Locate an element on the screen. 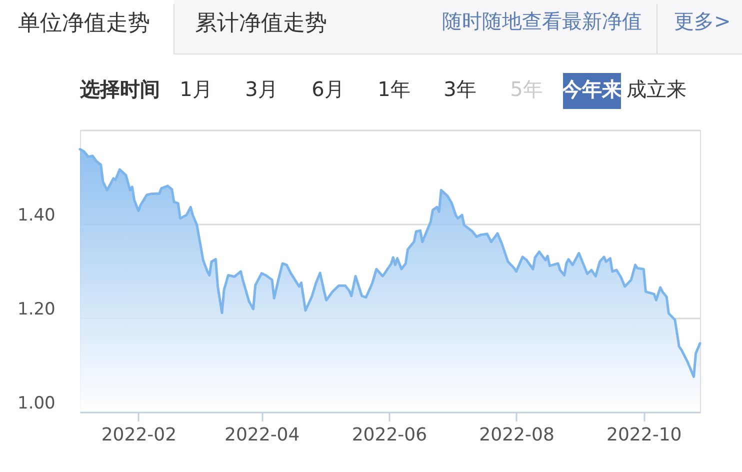 This screenshot has width=742, height=472. y-tick-label: 1.00 is located at coordinates (37, 404).